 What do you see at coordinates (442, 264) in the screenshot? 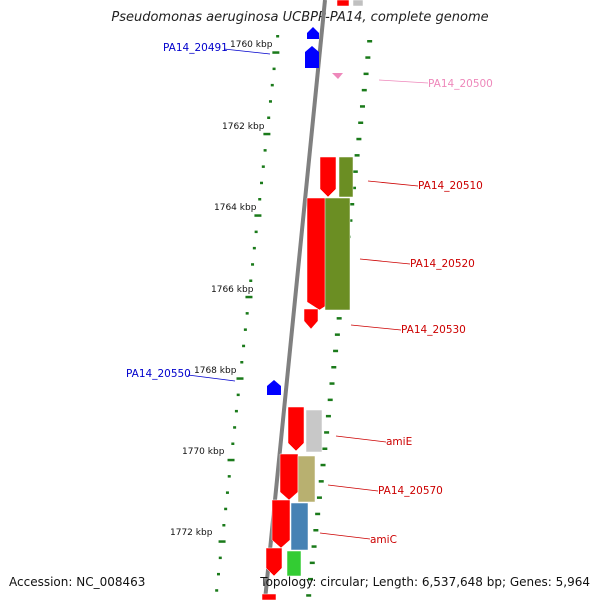
I see `gene-label: PA14_20520` at bounding box center [442, 264].